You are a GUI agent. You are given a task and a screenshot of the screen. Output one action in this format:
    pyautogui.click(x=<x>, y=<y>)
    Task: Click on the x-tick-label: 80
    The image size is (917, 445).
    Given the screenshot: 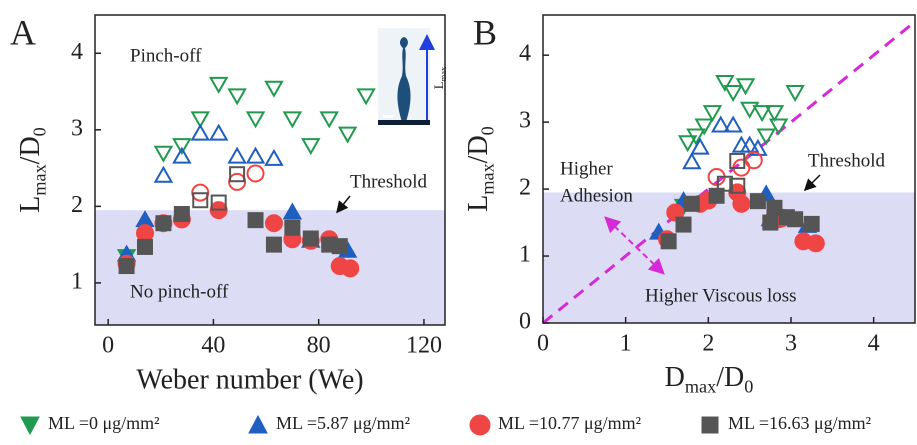 What is the action you would take?
    pyautogui.click(x=319, y=346)
    